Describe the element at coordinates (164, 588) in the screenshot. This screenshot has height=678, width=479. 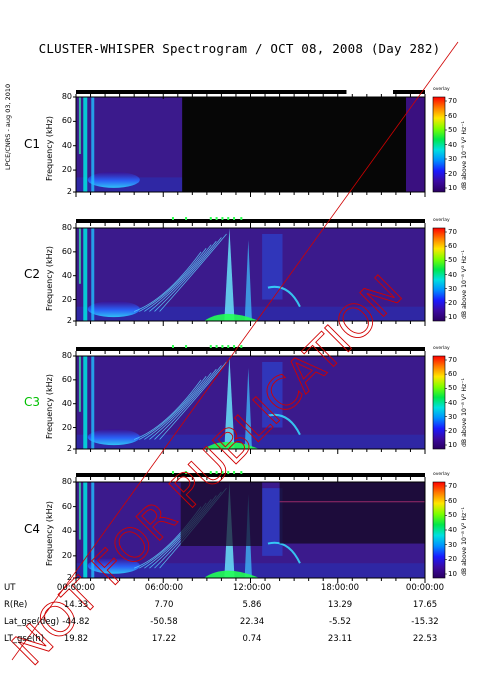
I see `ut-tick-1: 06:00:00` at that location.